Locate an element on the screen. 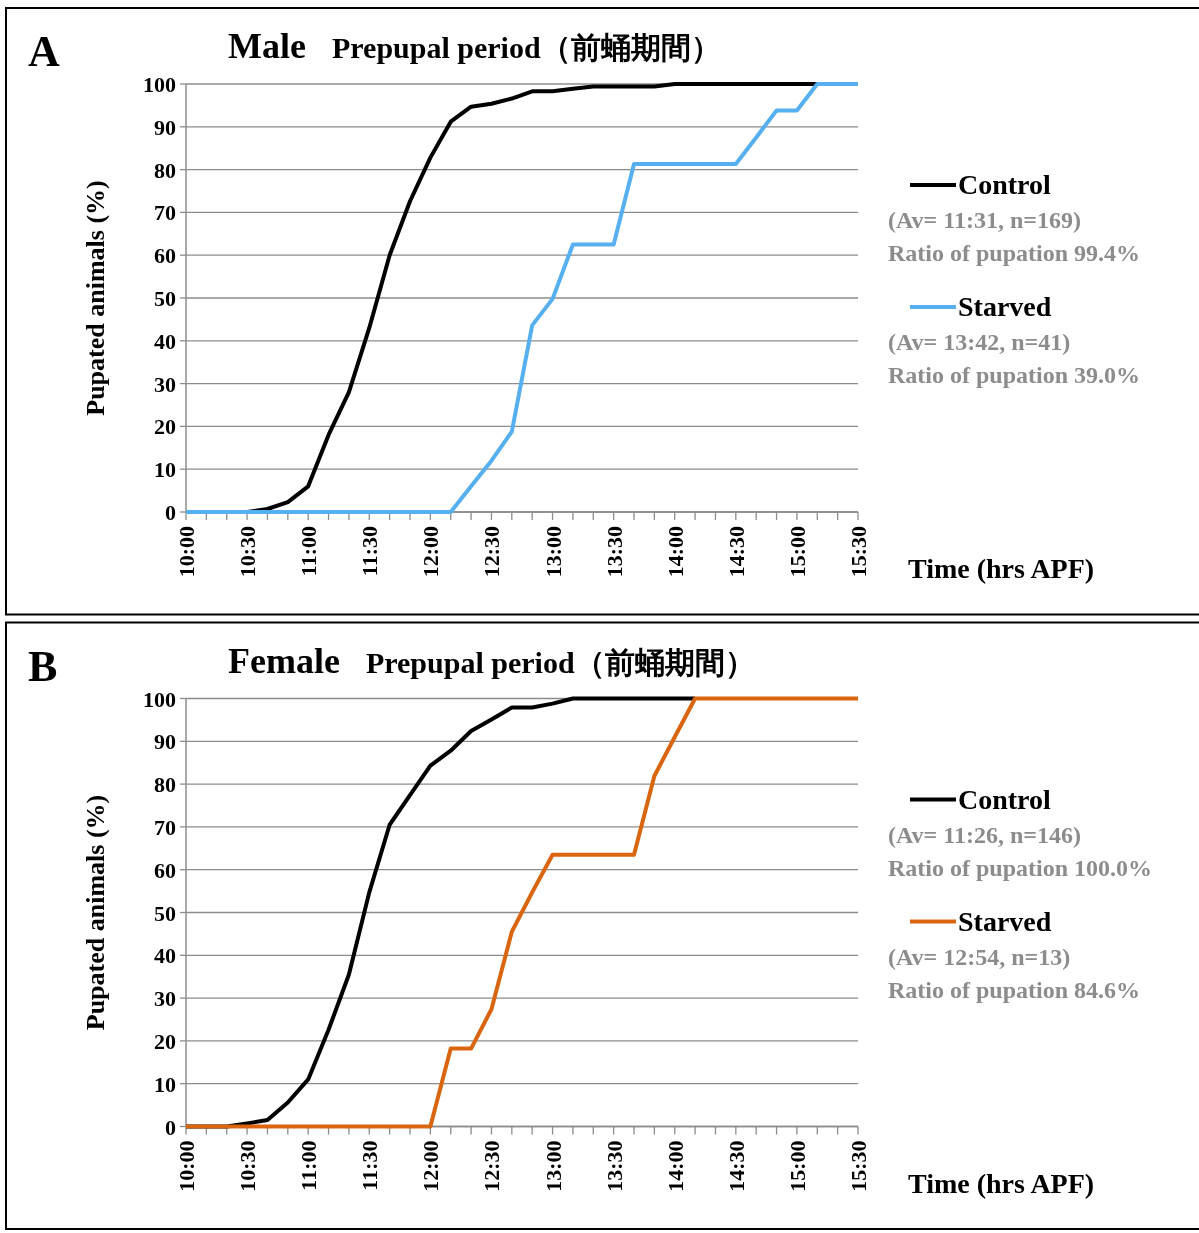 This screenshot has width=1199, height=1233. text: (Av= 12:54, n=13) is located at coordinates (979, 956).